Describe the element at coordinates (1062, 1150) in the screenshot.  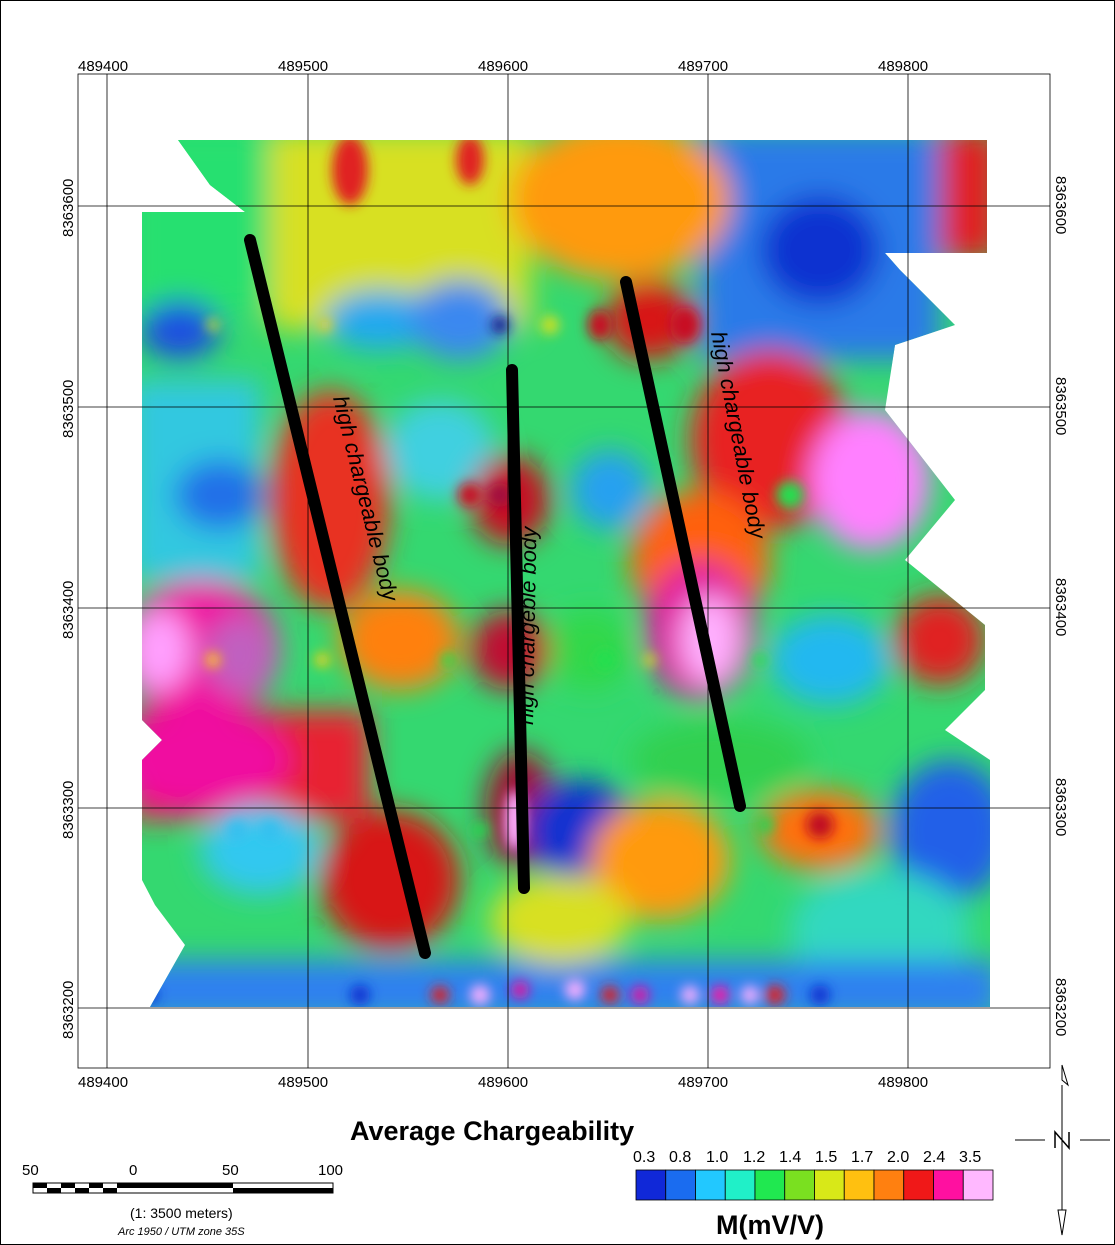
I see `north-arrow-icon` at that location.